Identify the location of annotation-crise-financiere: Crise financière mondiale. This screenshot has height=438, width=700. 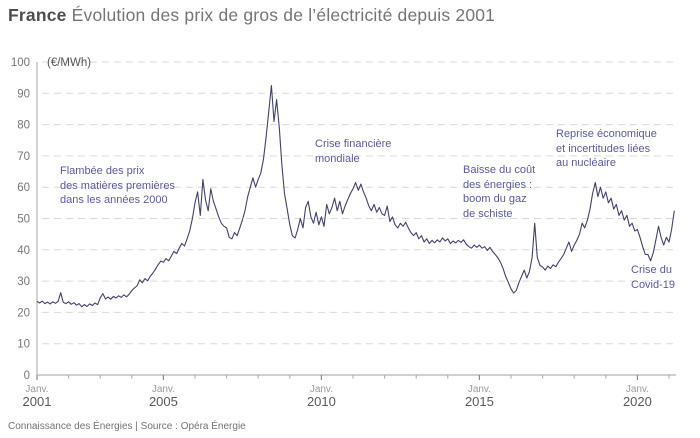
(353, 151).